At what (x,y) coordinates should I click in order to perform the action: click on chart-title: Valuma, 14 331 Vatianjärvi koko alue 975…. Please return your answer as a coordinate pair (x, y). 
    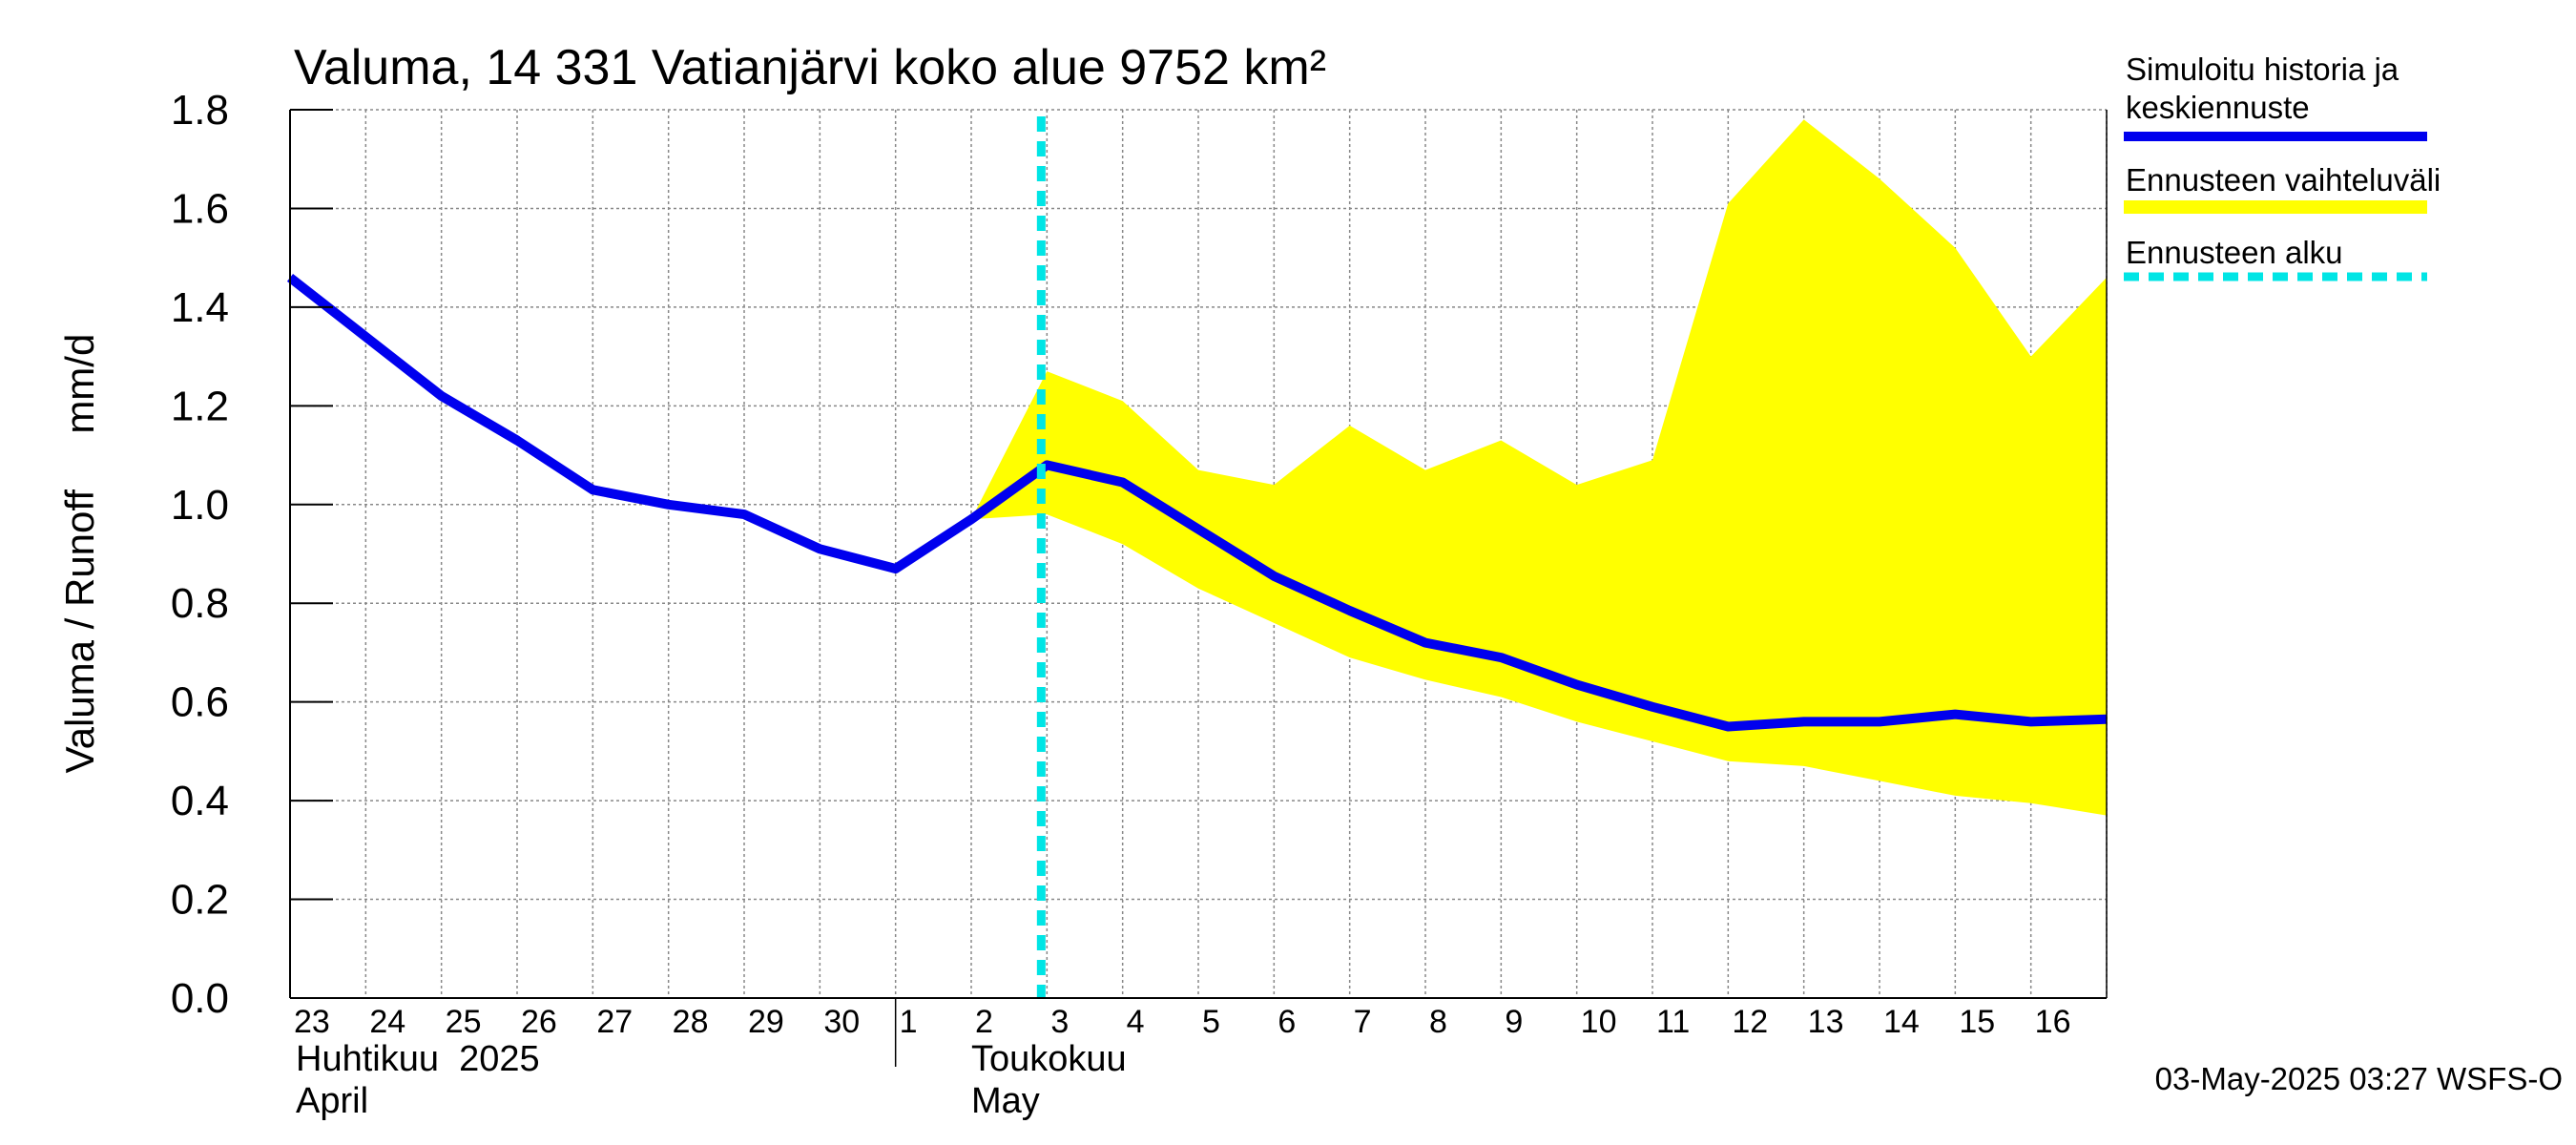
    Looking at the image, I should click on (810, 67).